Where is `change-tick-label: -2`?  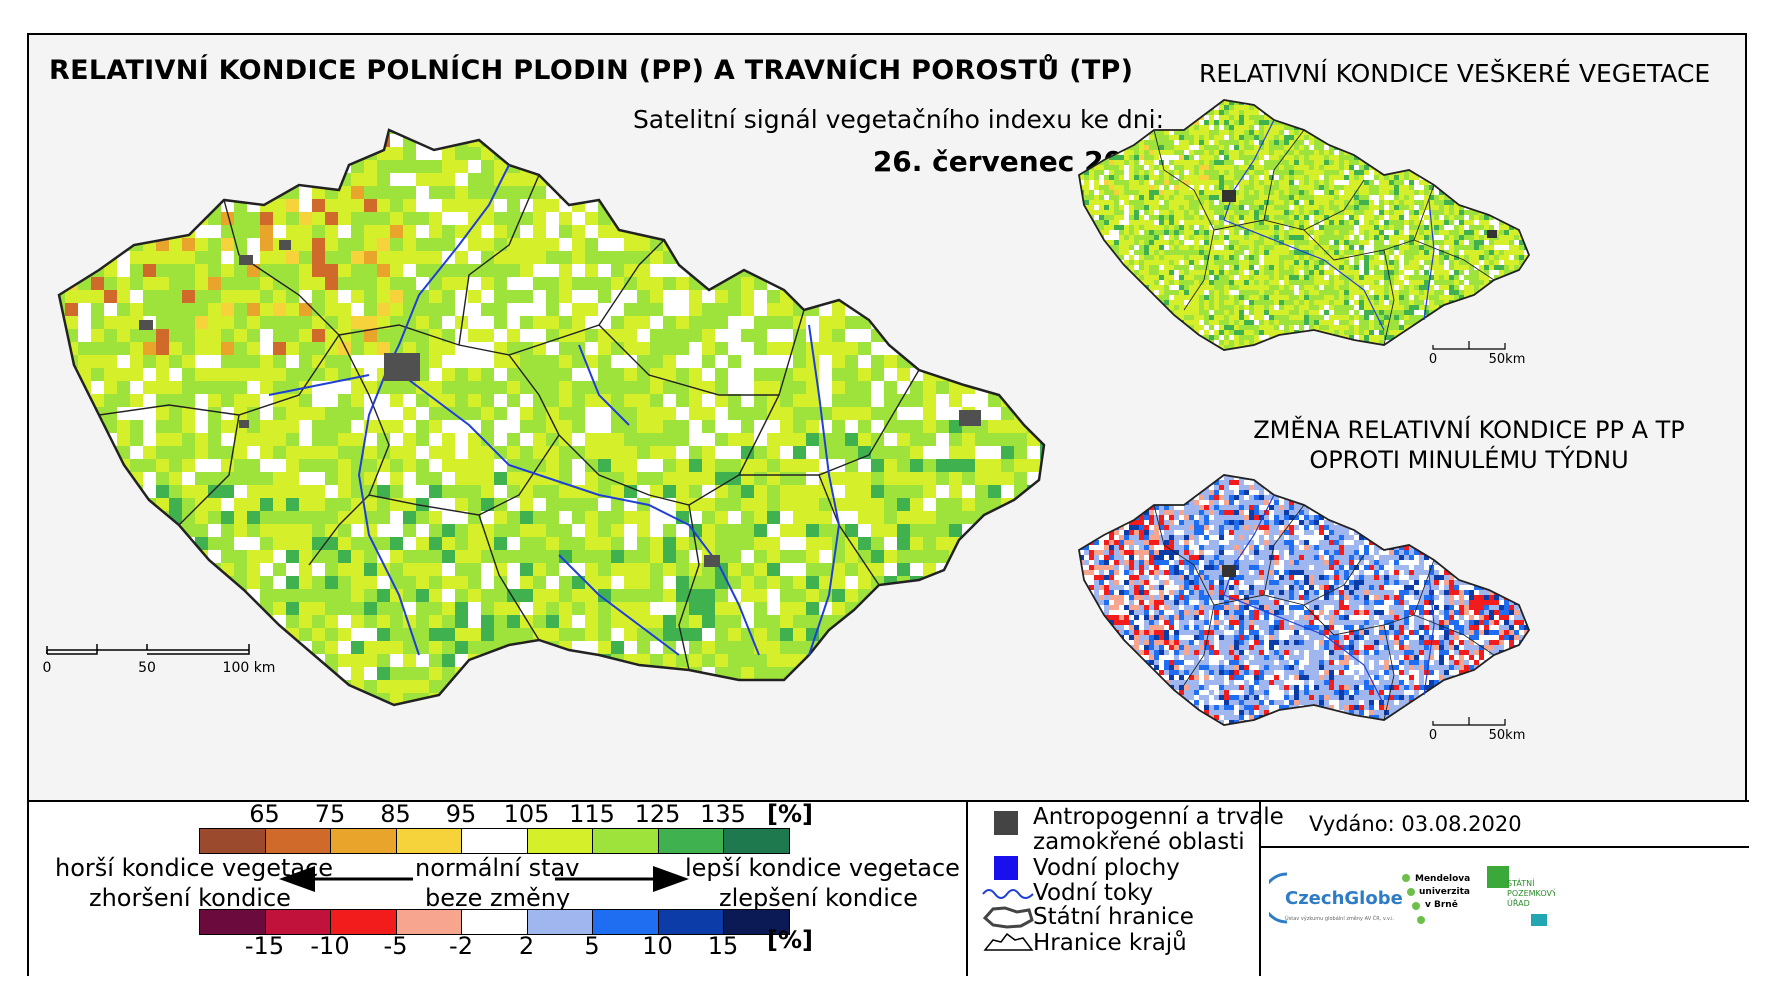
change-tick-label: -2 is located at coordinates (461, 946).